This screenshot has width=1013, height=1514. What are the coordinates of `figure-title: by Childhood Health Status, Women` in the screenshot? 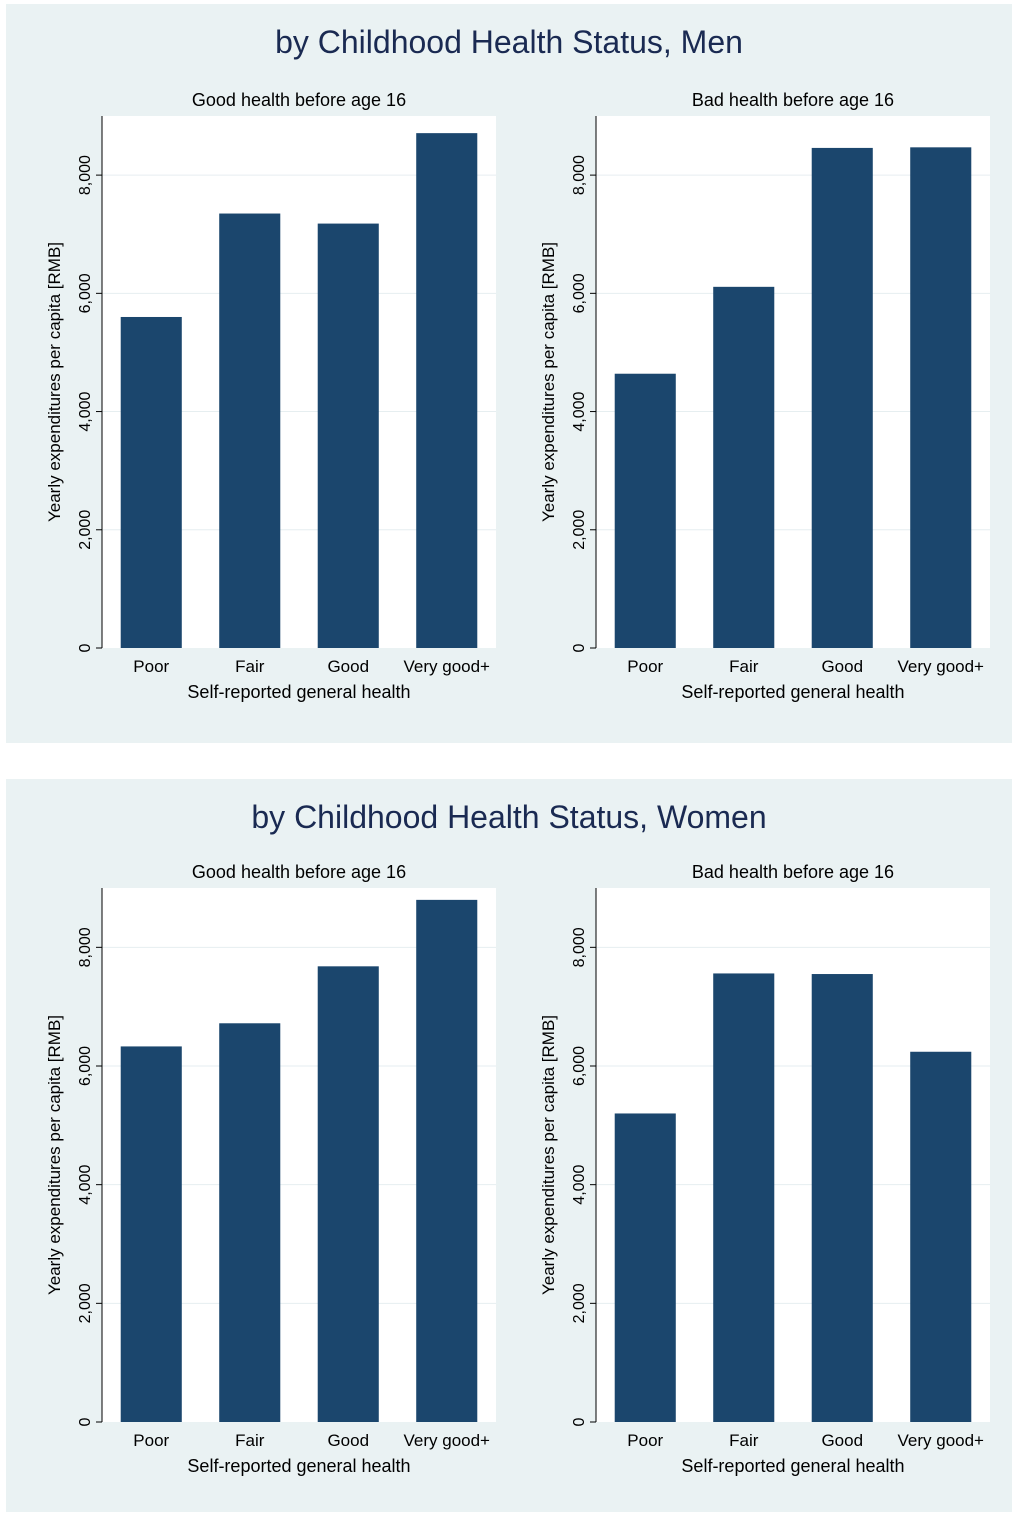 It's located at (509, 817).